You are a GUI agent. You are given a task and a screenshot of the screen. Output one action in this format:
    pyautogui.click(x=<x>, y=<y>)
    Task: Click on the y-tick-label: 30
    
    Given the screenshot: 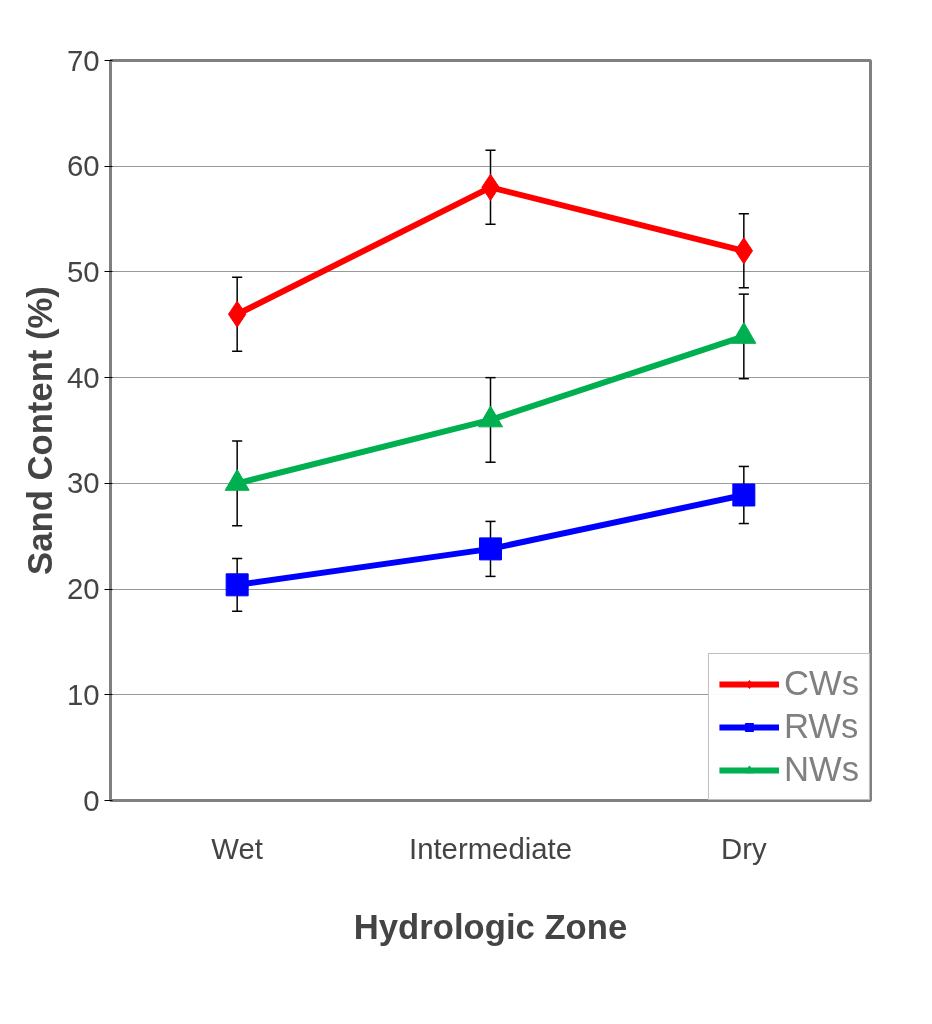 What is the action you would take?
    pyautogui.click(x=83, y=483)
    